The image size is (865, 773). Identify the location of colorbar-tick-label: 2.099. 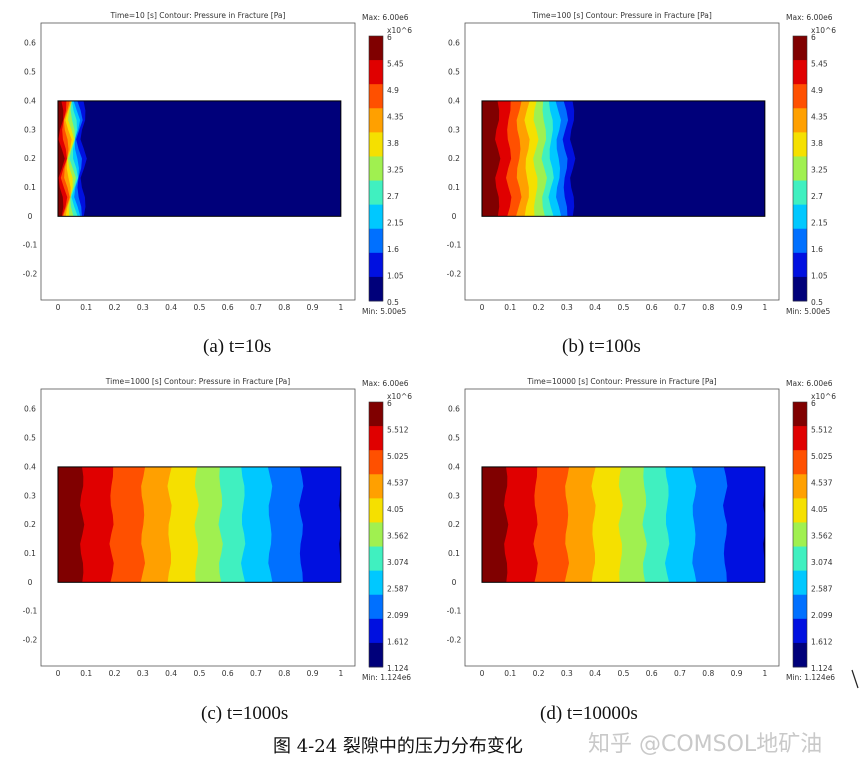
(822, 615).